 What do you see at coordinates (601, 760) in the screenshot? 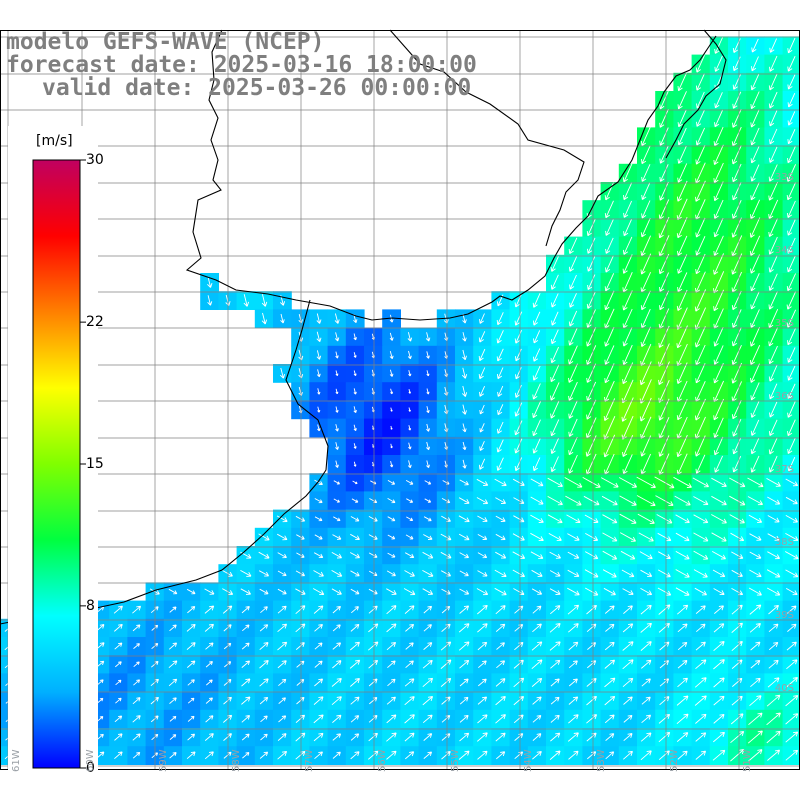
I see `longitude-label: 53W` at bounding box center [601, 760].